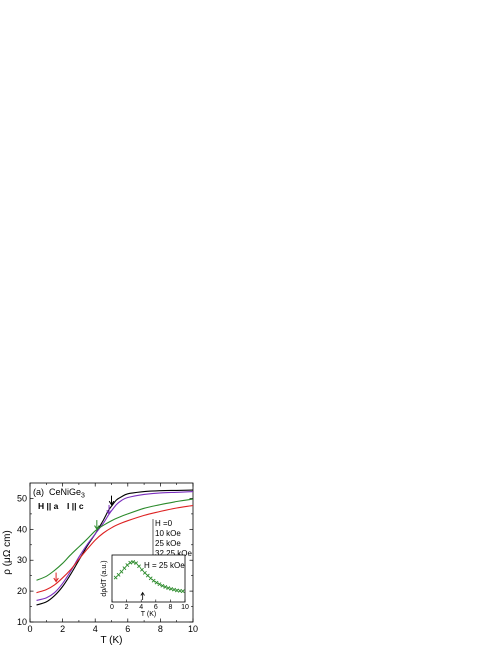 The height and width of the screenshot is (645, 498). What do you see at coordinates (22, 498) in the screenshot?
I see `y-tick-label: 50` at bounding box center [22, 498].